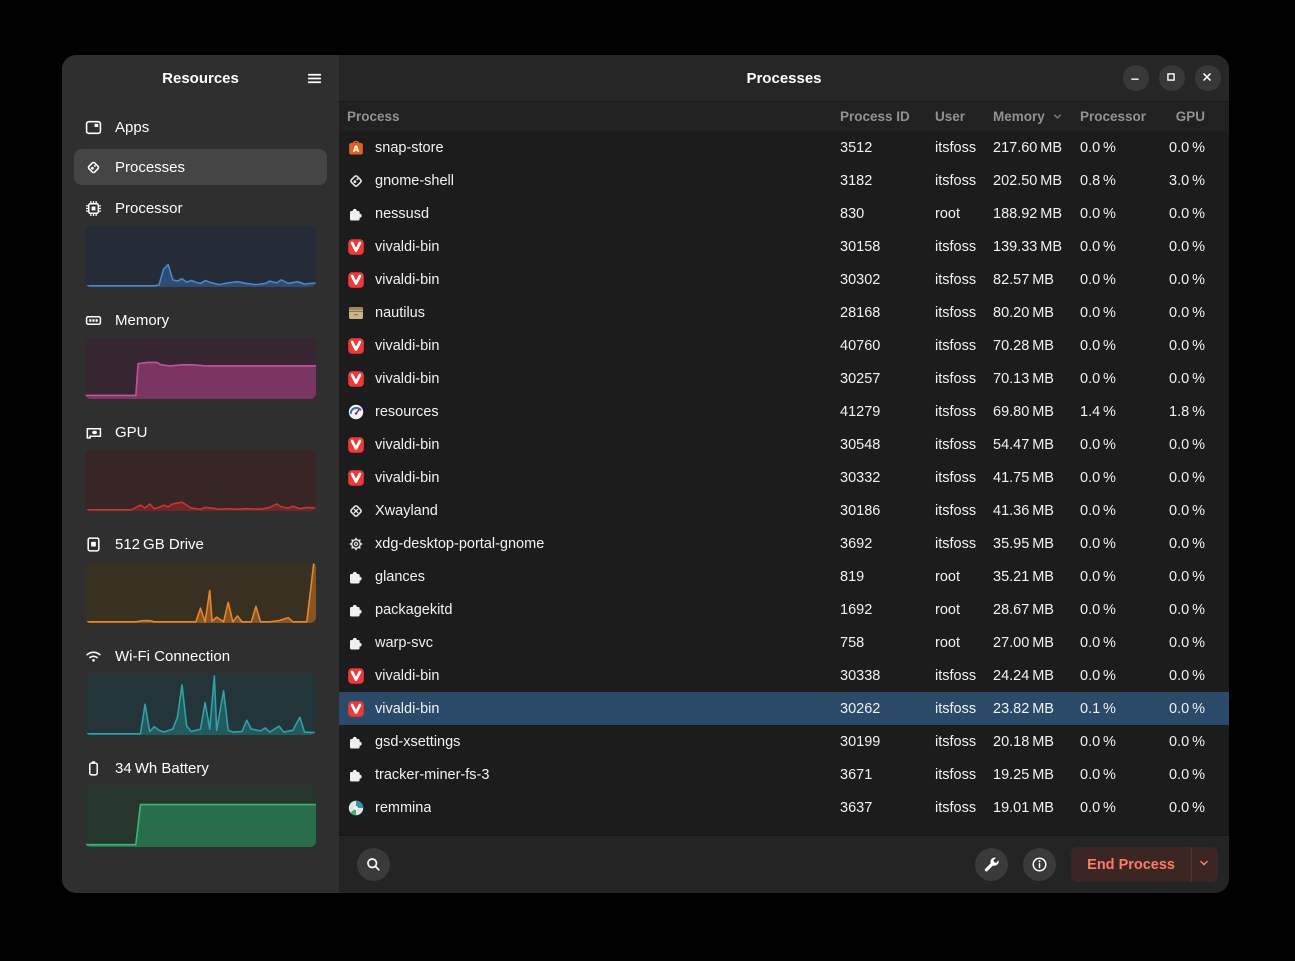 The width and height of the screenshot is (1295, 961). Describe the element at coordinates (1204, 864) in the screenshot. I see `end-process-dropdown` at that location.